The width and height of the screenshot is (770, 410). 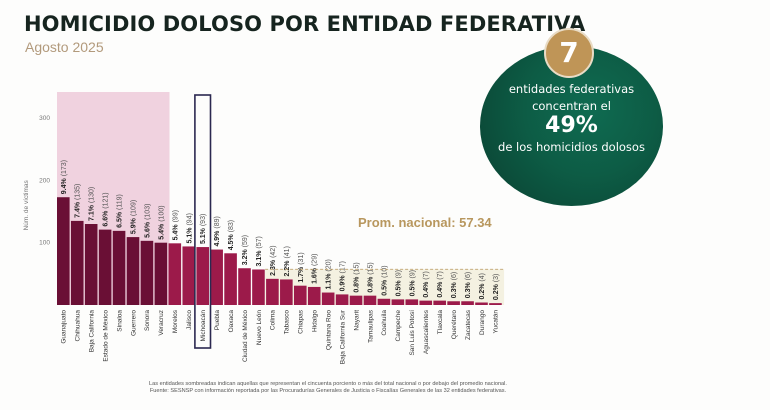 I want to click on data-label: 0.2% (4), so click(x=482, y=286).